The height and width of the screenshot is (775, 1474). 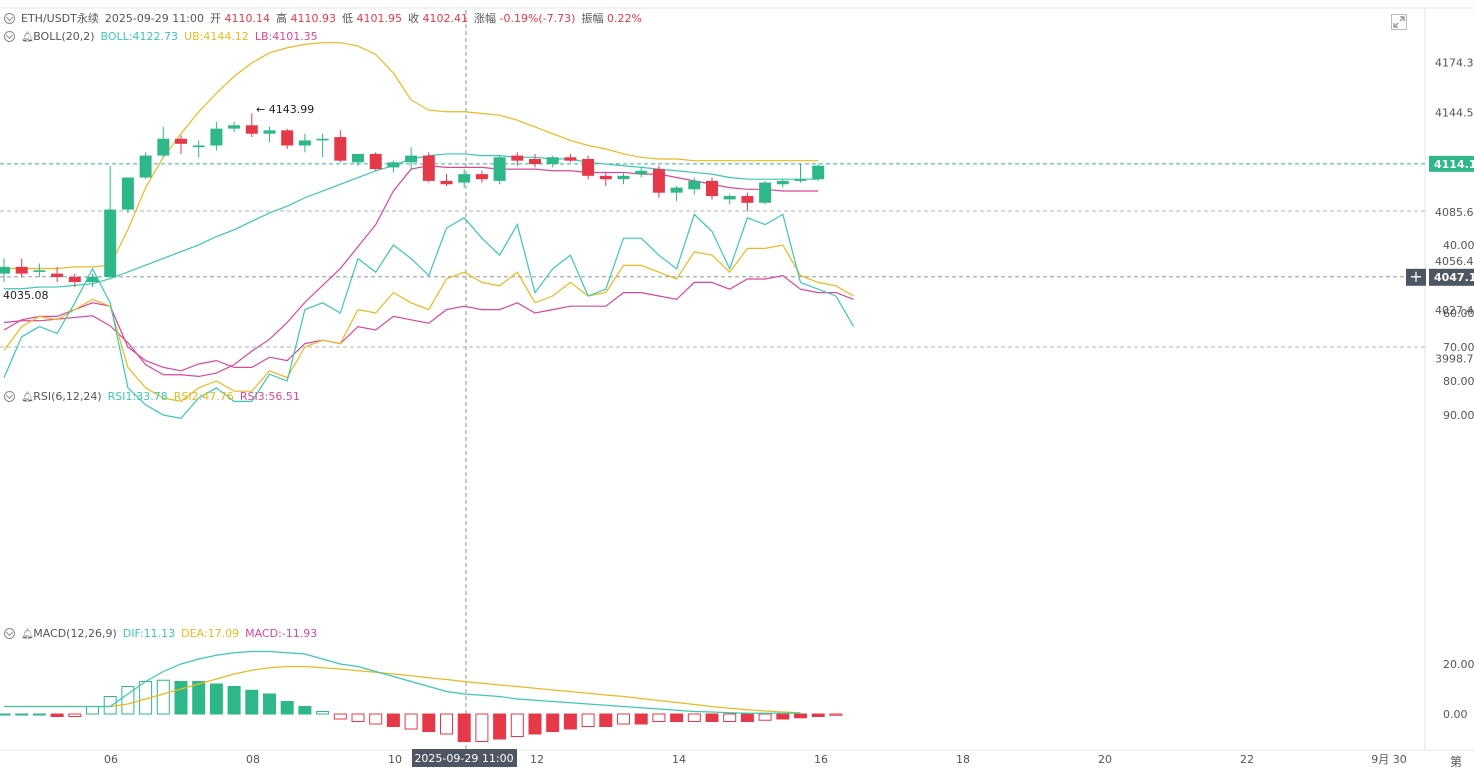 What do you see at coordinates (285, 109) in the screenshot?
I see `high-annotation: ← 4143.99` at bounding box center [285, 109].